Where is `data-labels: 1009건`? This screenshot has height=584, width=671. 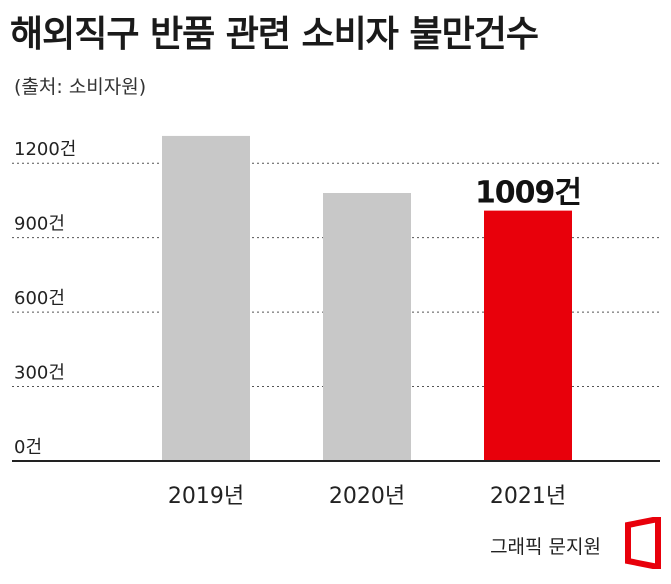
data-labels: 1009건 is located at coordinates (528, 193).